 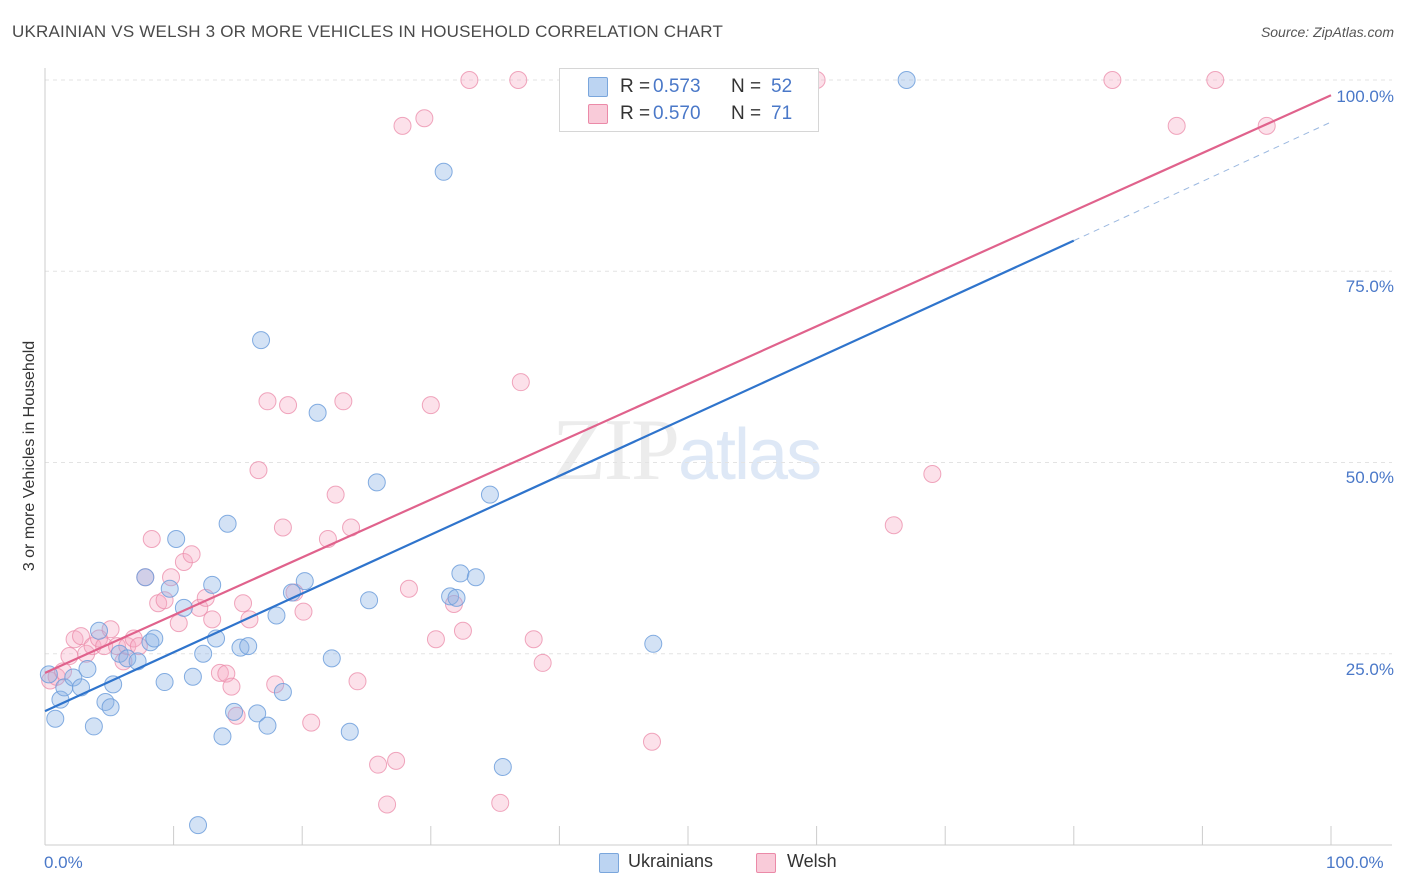 I want to click on x-tick-label-0: 0.0%, so click(x=63, y=862).